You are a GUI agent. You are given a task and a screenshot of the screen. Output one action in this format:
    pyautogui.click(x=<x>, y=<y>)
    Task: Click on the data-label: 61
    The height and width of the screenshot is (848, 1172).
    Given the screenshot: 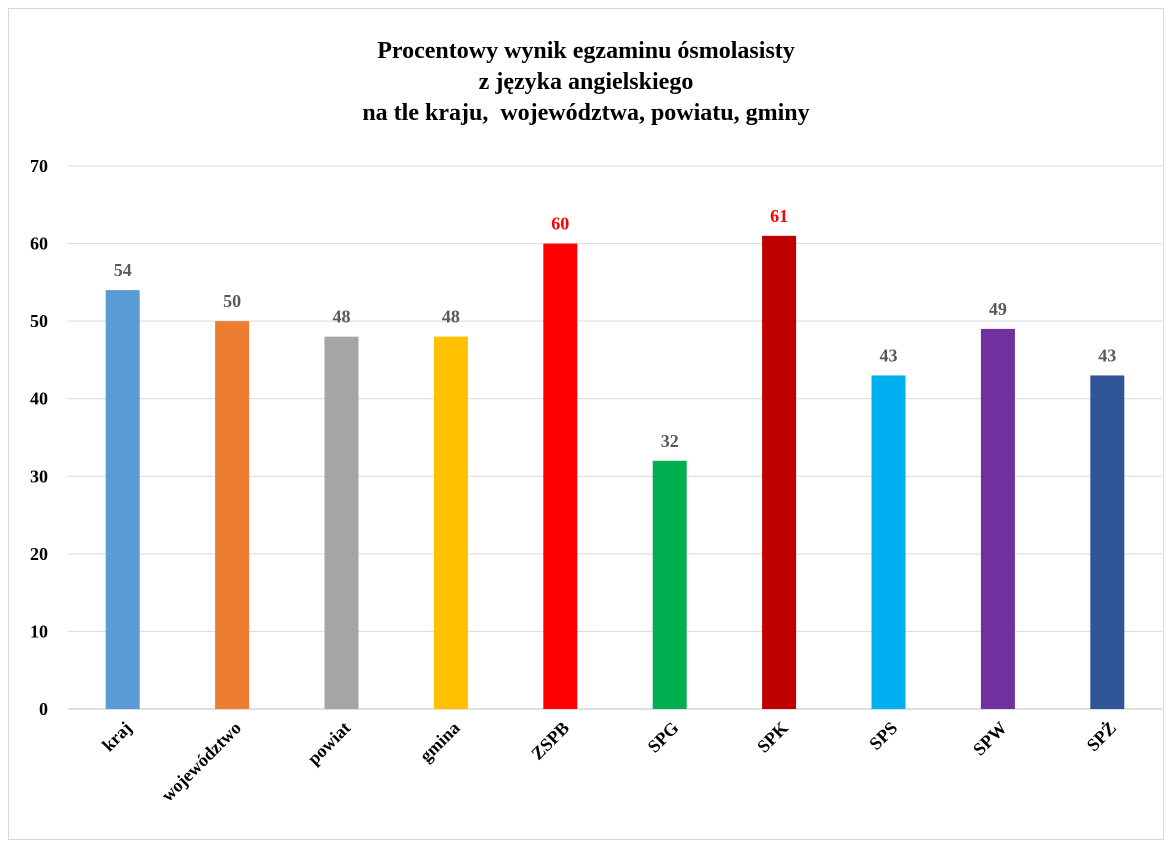 What is the action you would take?
    pyautogui.click(x=779, y=216)
    